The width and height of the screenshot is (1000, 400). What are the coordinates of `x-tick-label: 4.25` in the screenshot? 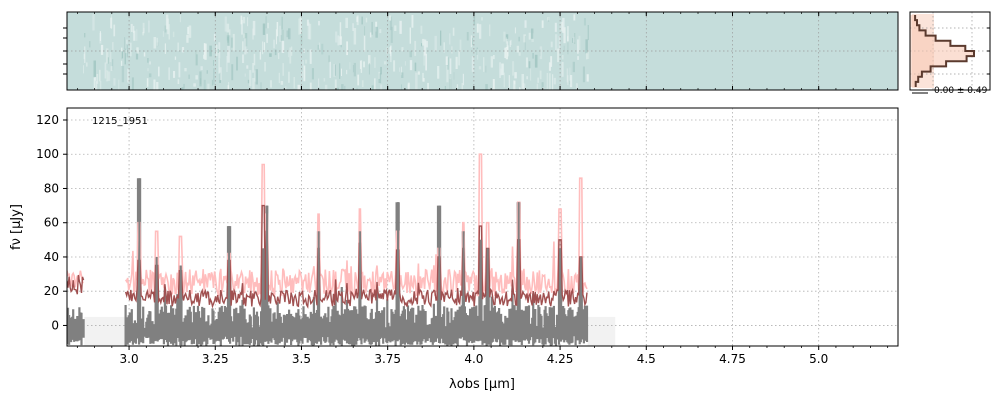 It's located at (560, 359).